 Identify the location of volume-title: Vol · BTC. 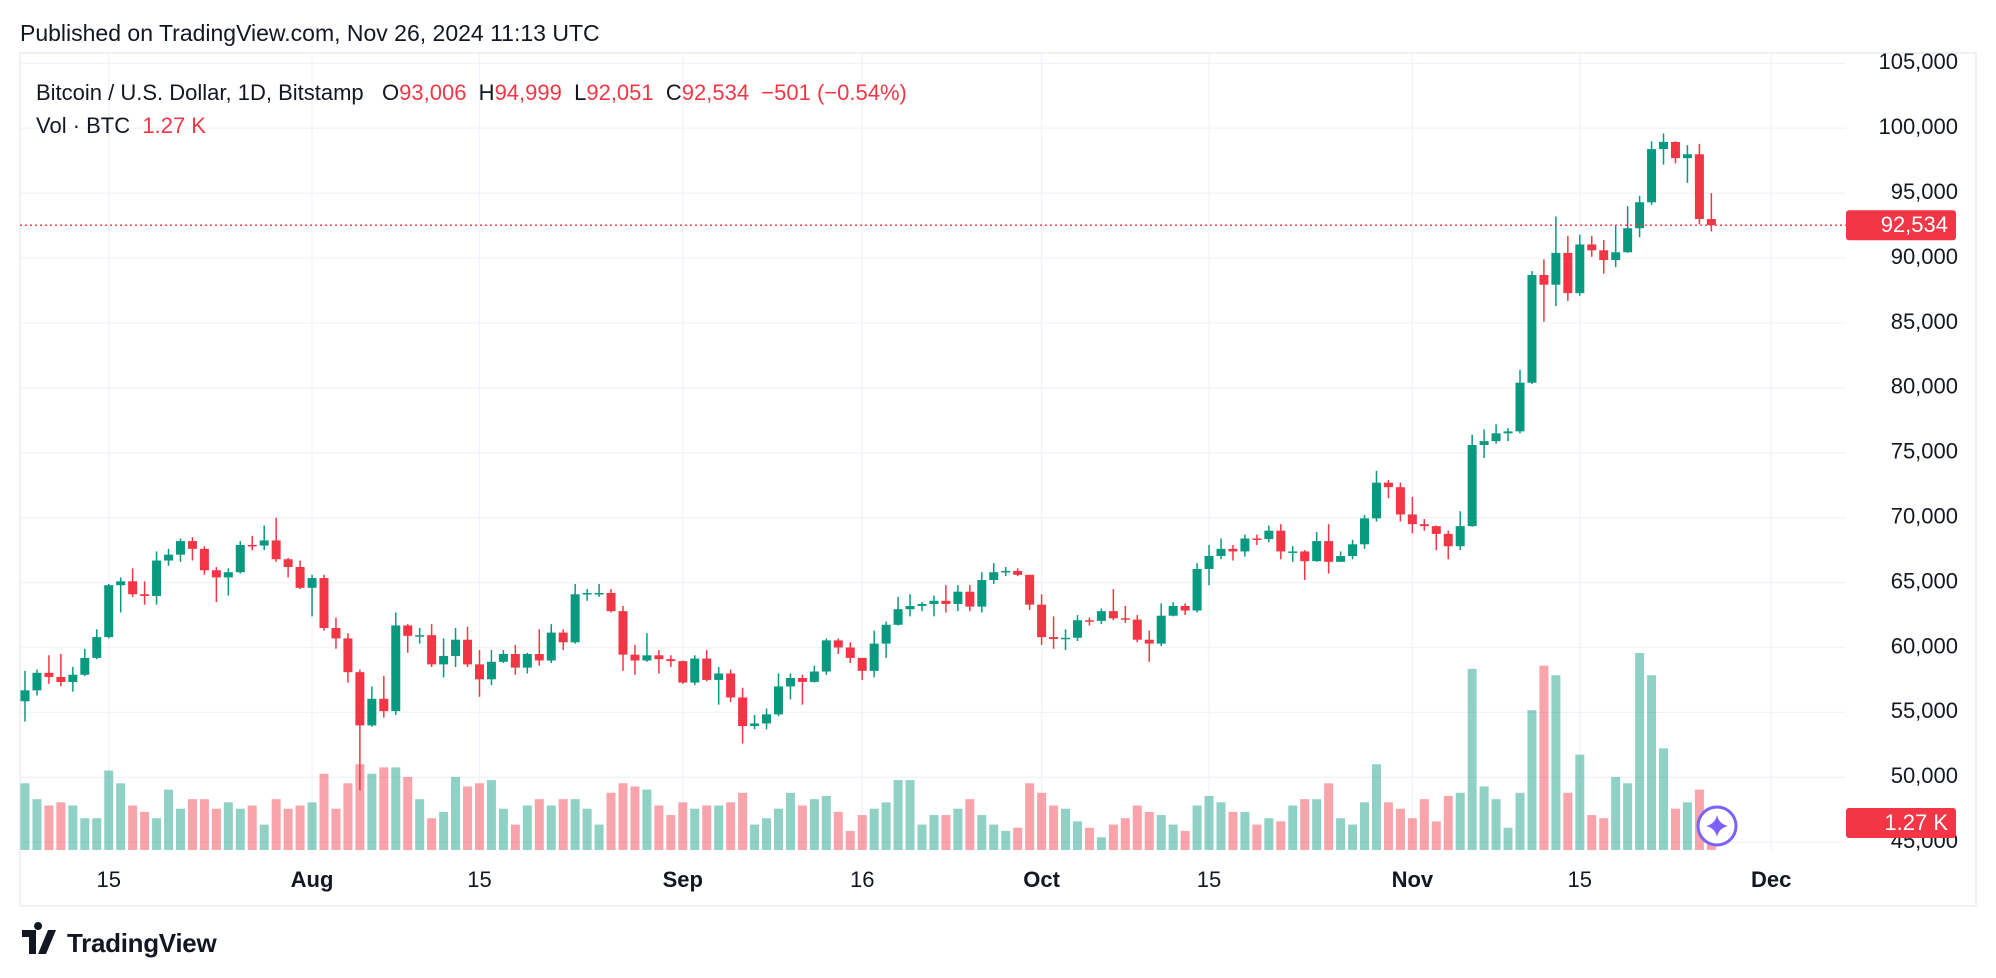
(83, 125).